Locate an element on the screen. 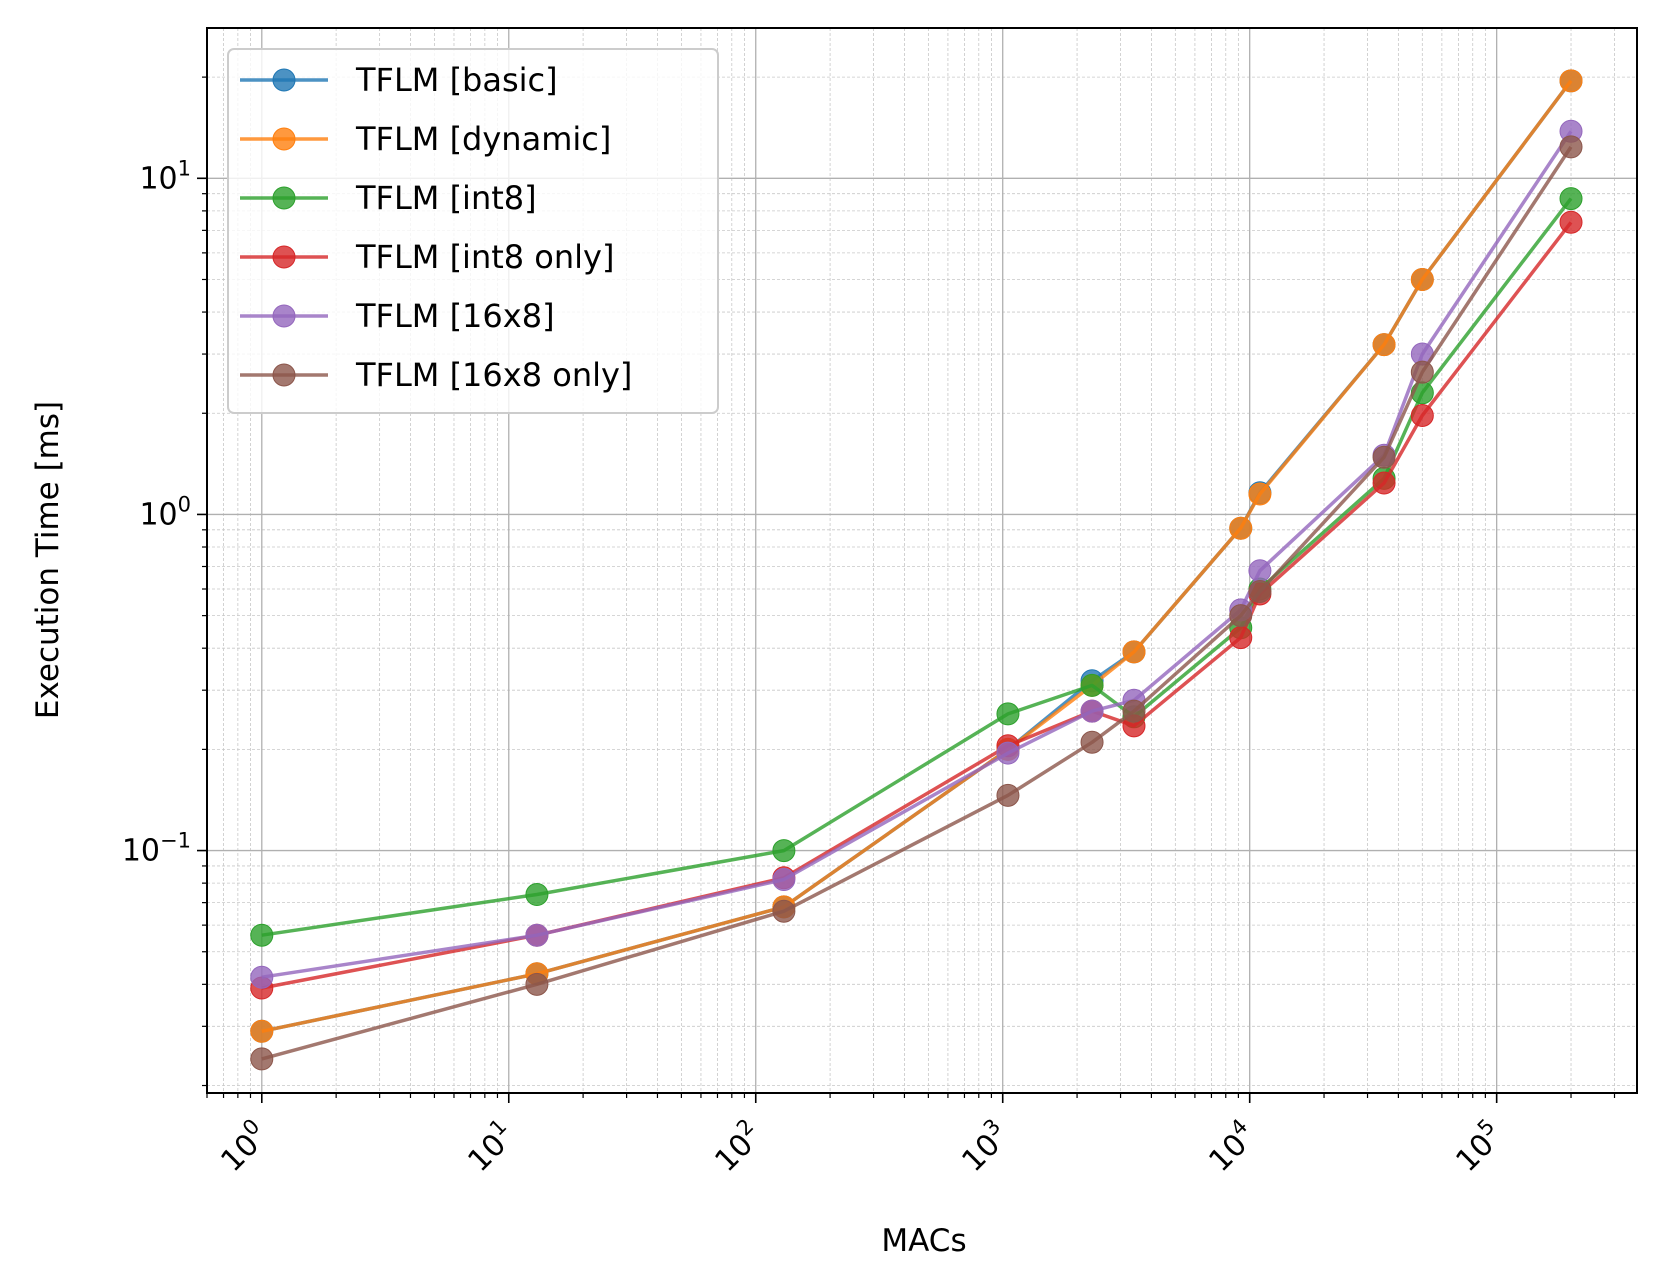 The image size is (1661, 1284). legend-box is located at coordinates (473, 231).